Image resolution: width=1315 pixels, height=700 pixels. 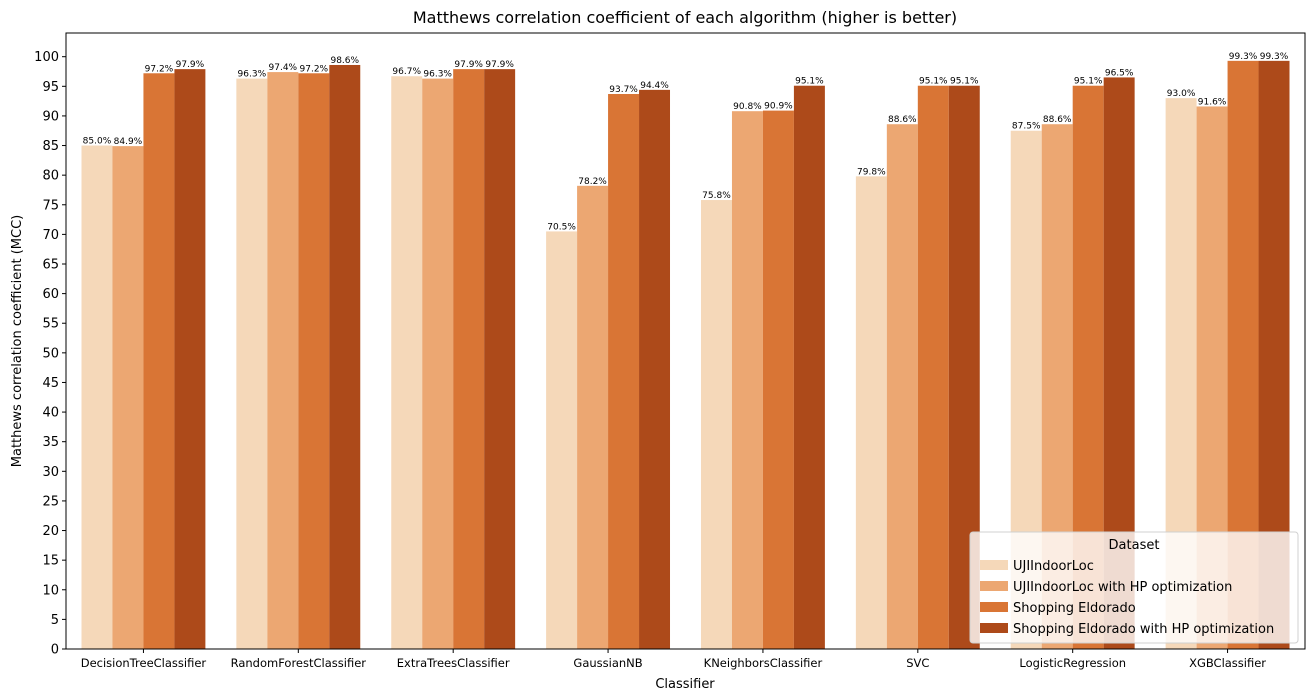 I want to click on data-label: 90.8%, so click(x=747, y=107).